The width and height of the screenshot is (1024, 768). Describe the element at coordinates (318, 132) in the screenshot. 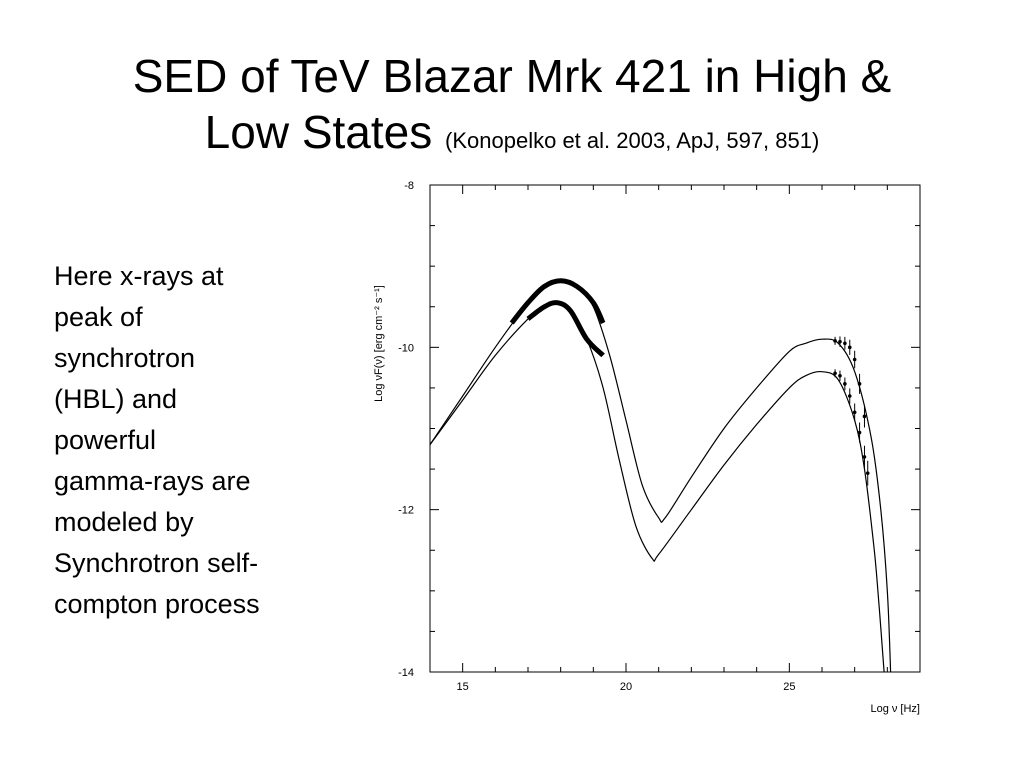

I see `title-line-2-text: Low States` at that location.